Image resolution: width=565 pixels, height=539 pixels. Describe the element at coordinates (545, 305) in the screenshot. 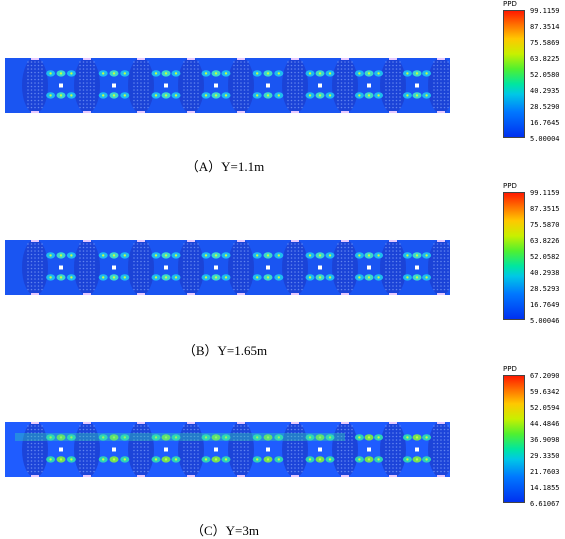

I see `legend-label: 16.7649` at that location.